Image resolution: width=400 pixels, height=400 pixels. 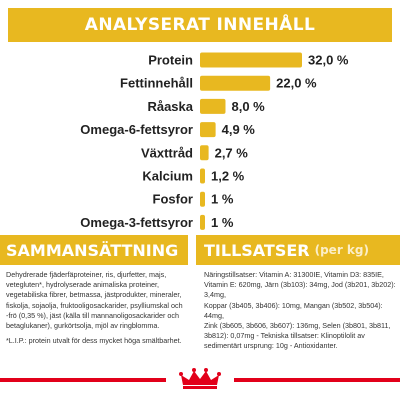 I want to click on value-label: 1,2 %, so click(x=228, y=176).